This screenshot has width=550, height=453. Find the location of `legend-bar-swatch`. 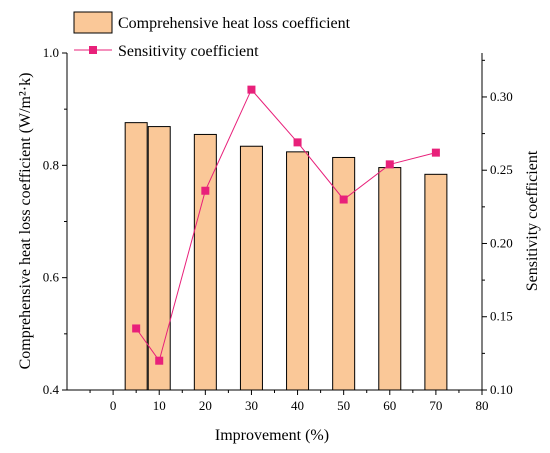

legend-bar-swatch is located at coordinates (93, 22).